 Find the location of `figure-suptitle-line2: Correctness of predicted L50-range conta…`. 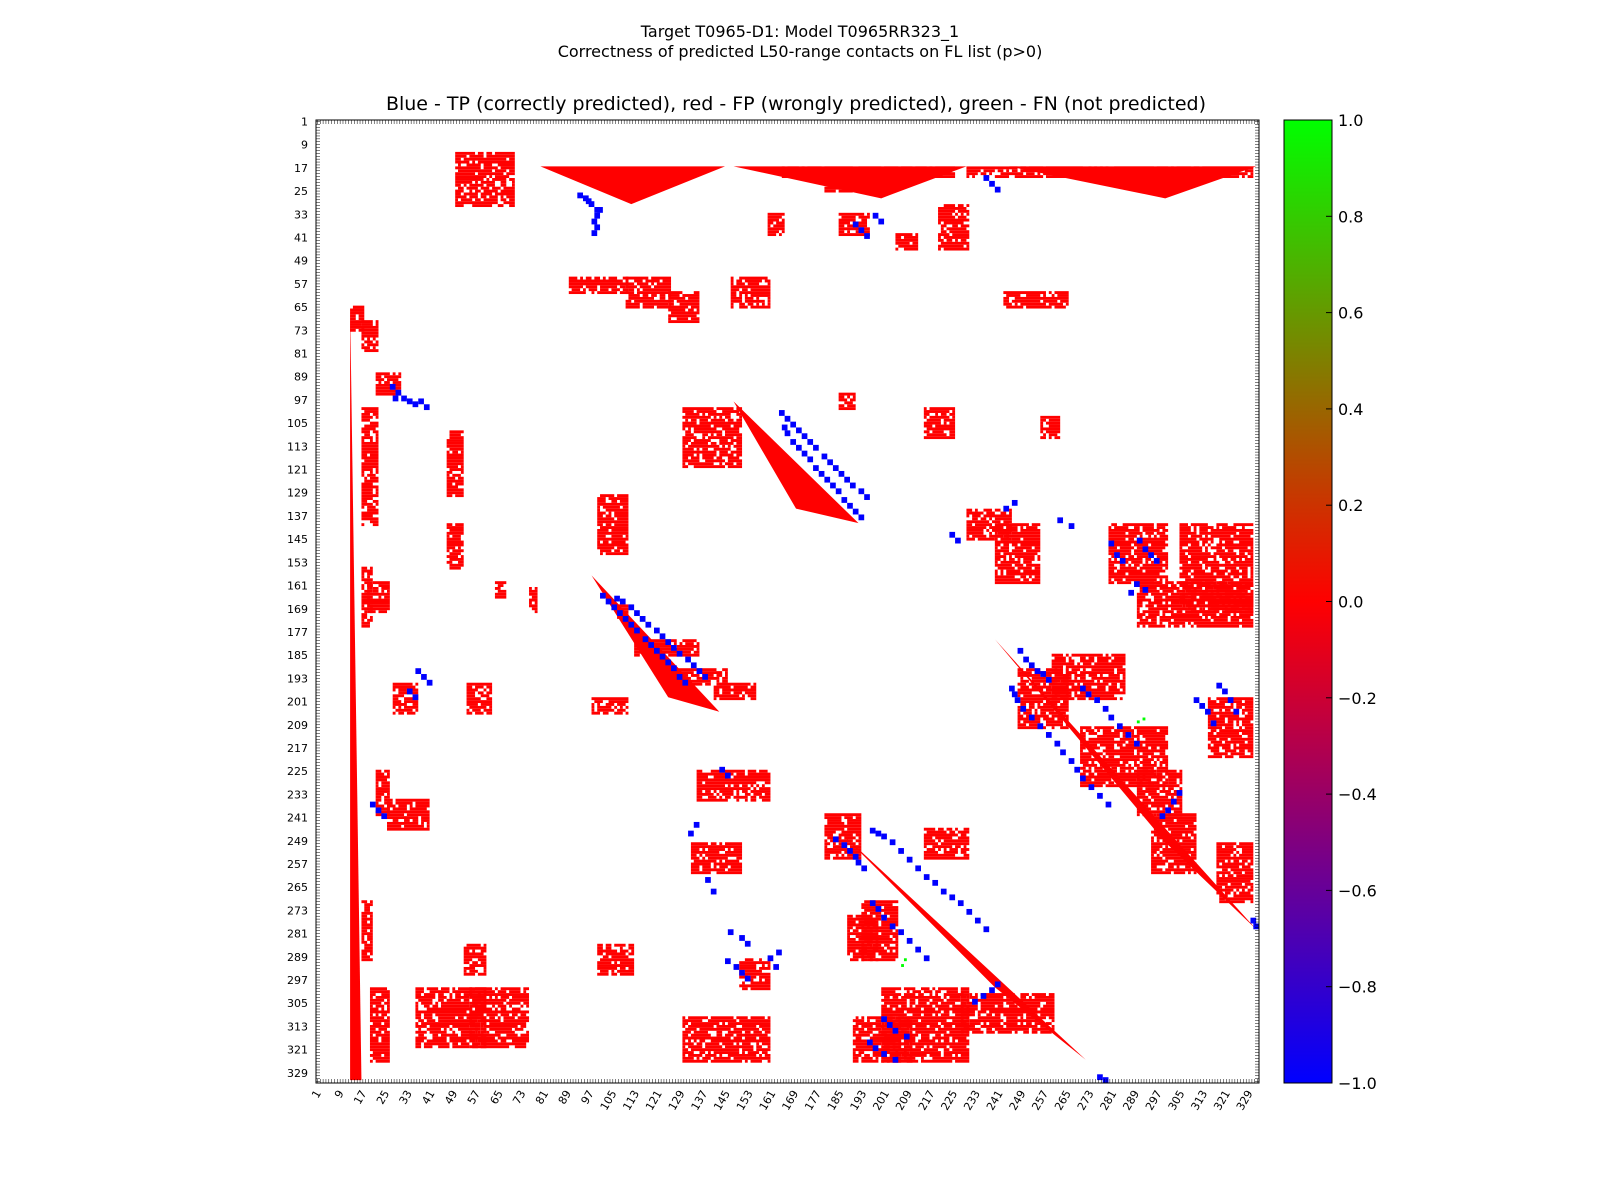

figure-suptitle-line2: Correctness of predicted L50-range conta… is located at coordinates (800, 51).